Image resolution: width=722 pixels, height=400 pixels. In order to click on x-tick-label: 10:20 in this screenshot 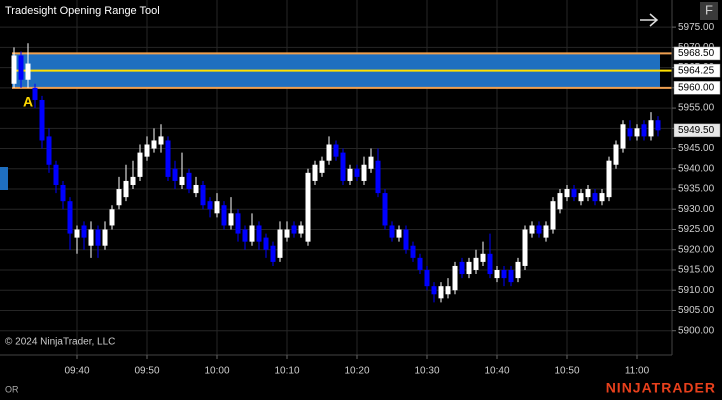, I will do `click(356, 371)`.